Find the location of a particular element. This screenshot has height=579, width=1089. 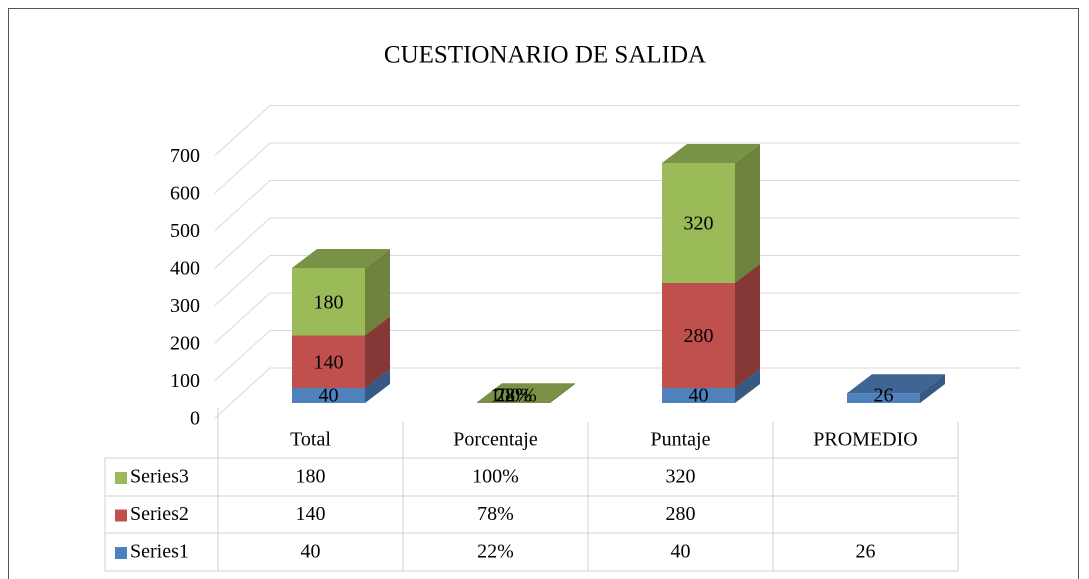

data-label: 78% is located at coordinates (513, 396).